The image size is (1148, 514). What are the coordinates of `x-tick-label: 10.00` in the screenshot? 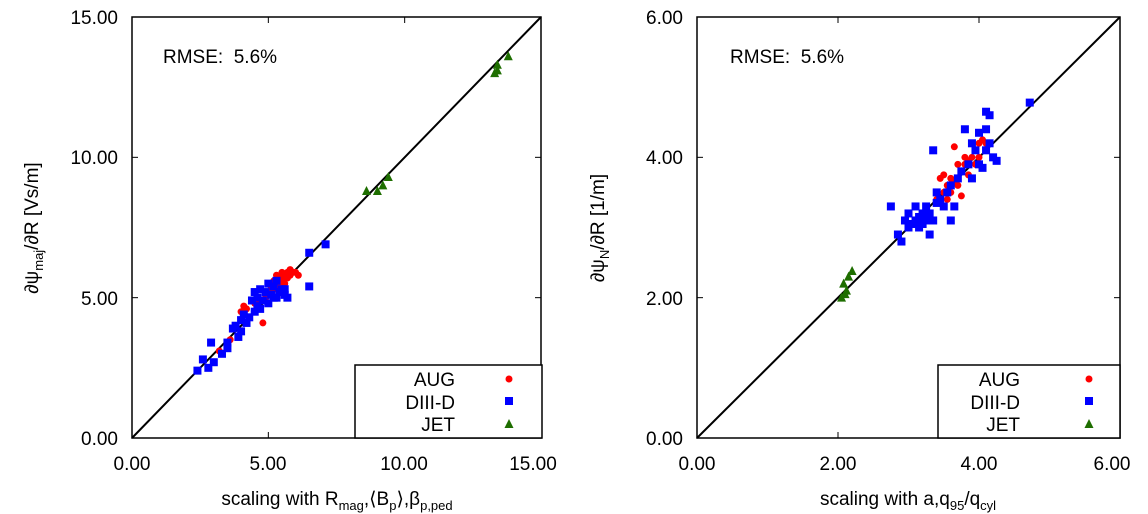 It's located at (404, 464).